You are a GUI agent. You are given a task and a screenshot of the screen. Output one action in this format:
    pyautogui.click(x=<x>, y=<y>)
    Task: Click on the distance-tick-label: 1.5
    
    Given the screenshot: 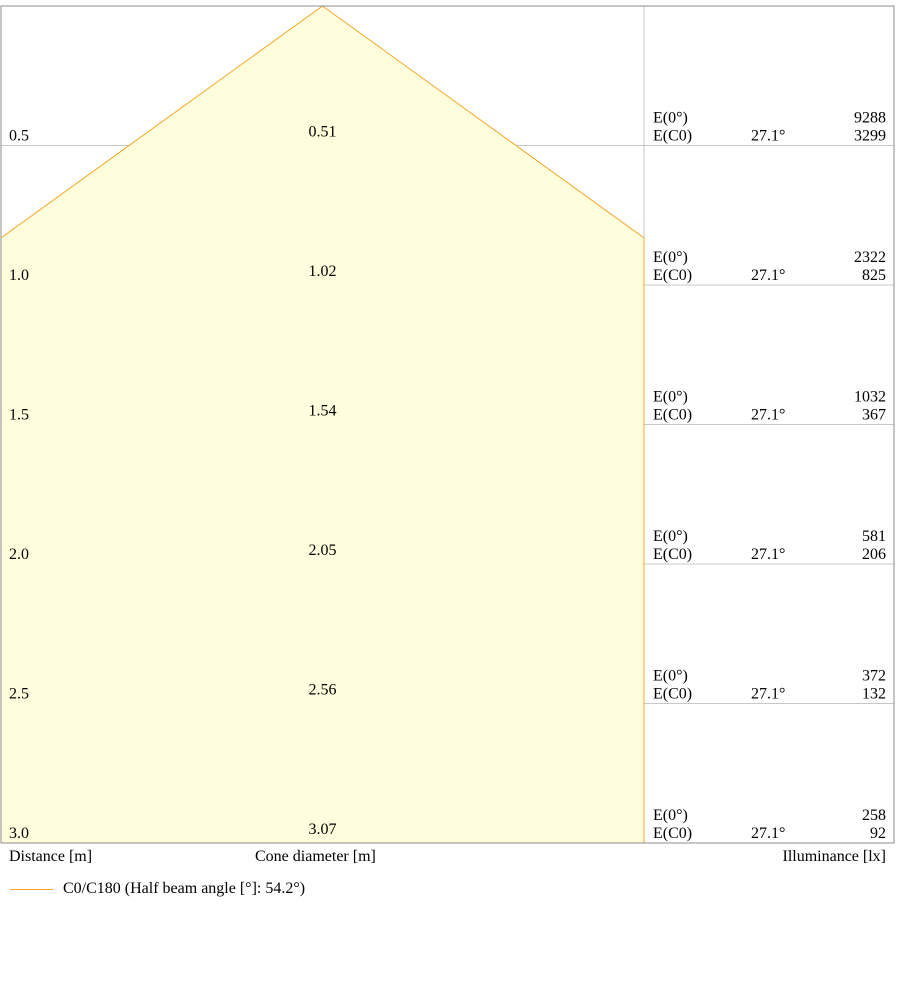 What is the action you would take?
    pyautogui.click(x=19, y=415)
    